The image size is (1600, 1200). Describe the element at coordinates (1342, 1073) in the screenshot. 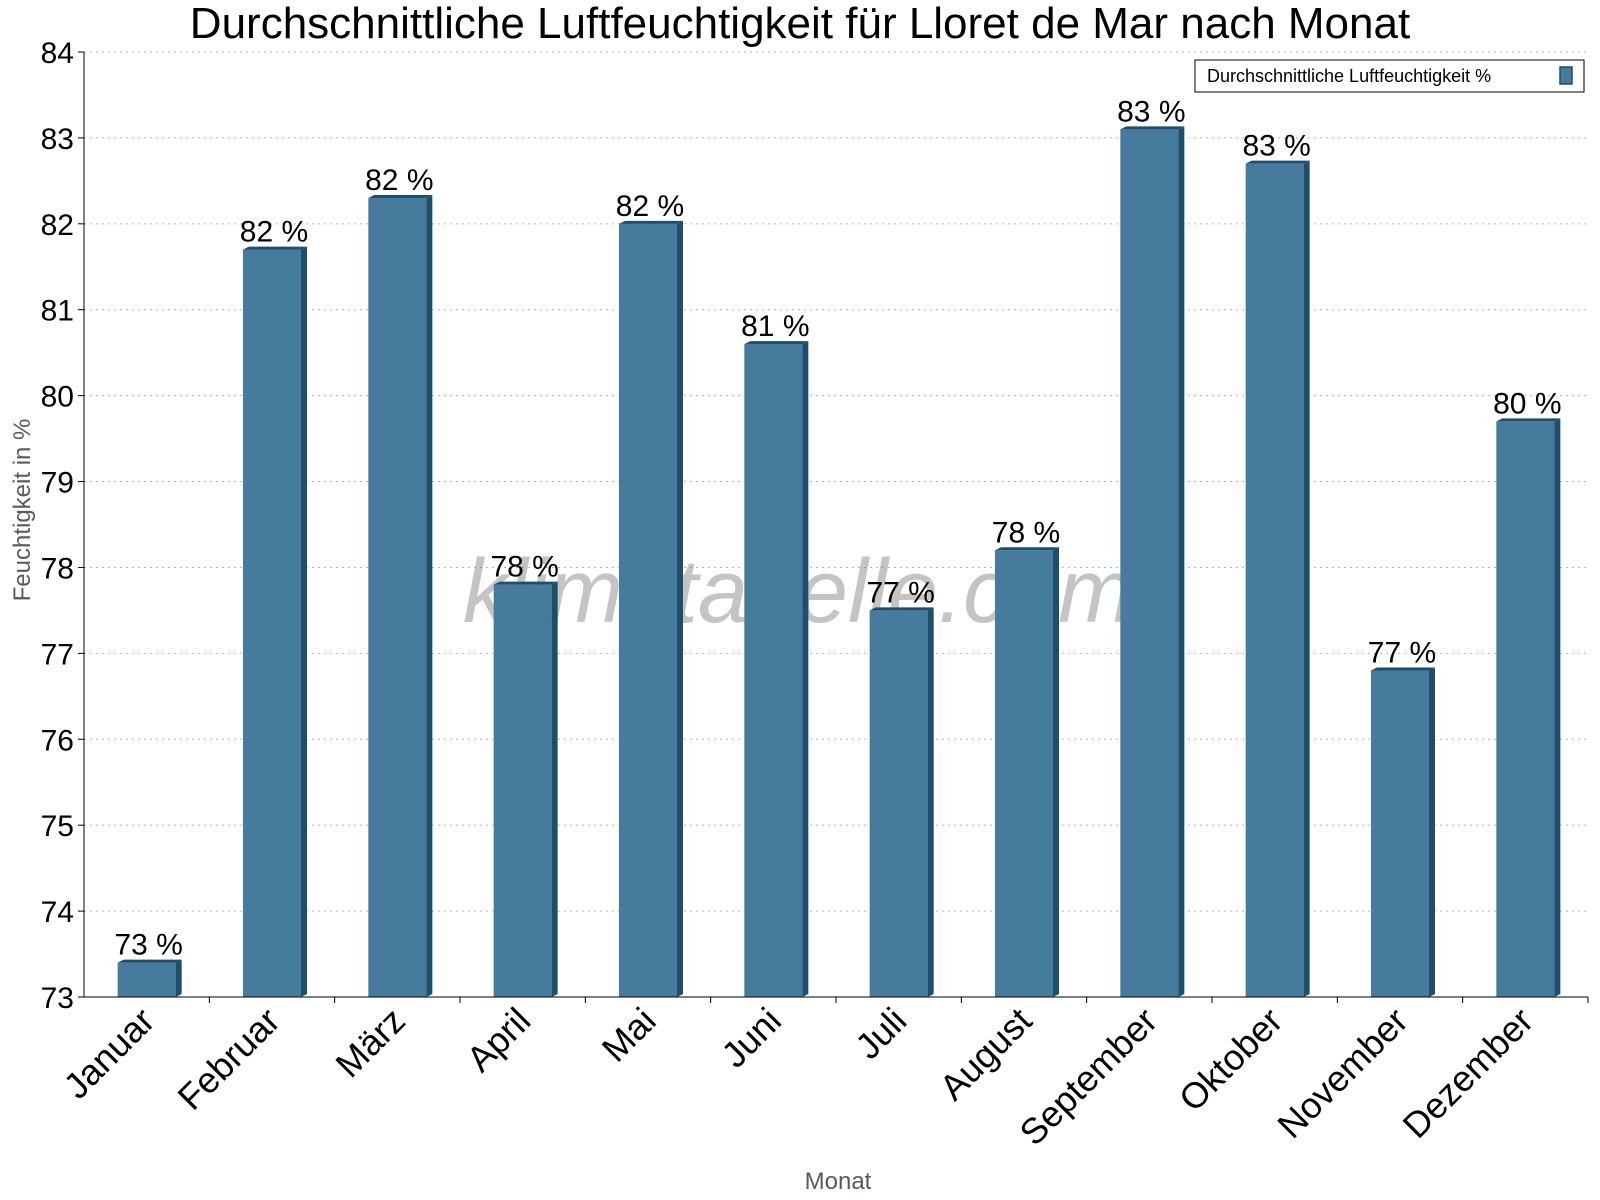

I see `x-category-label: November` at that location.